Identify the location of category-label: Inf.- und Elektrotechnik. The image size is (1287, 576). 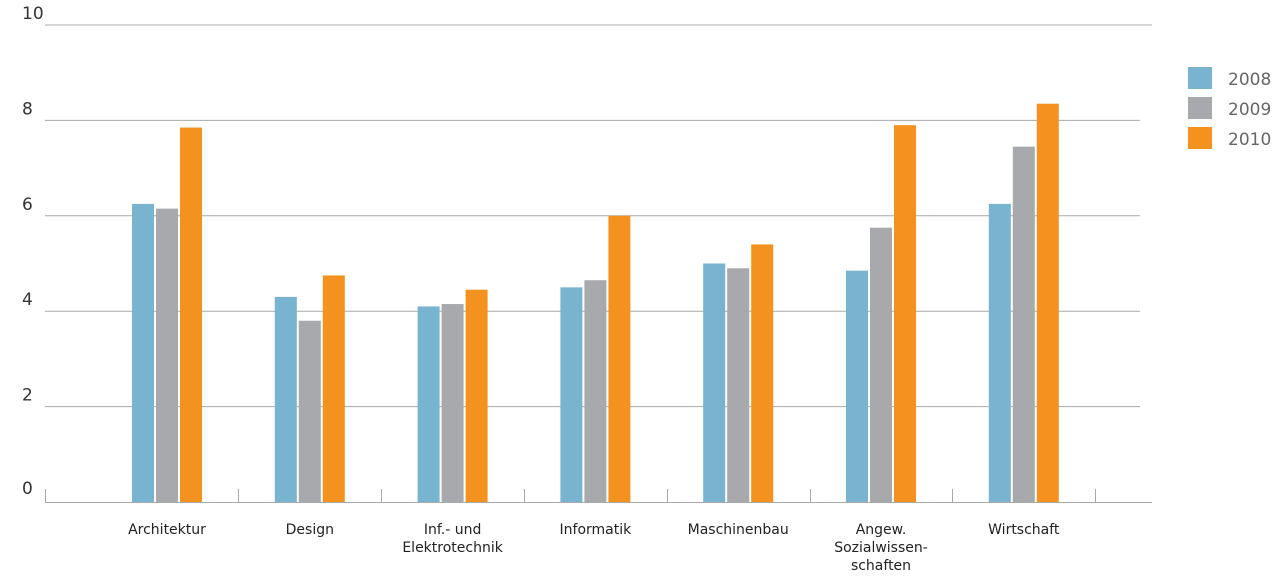
(452, 539).